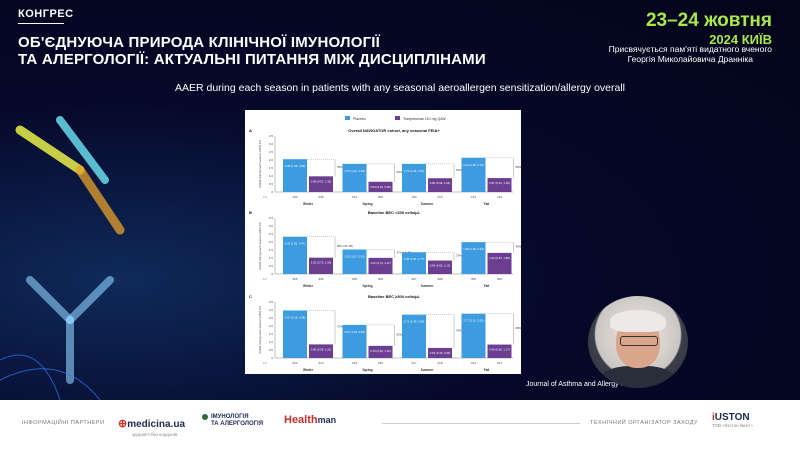  Describe the element at coordinates (345, 246) in the screenshot. I see `reduction-label: 59% (36, 65)` at that location.